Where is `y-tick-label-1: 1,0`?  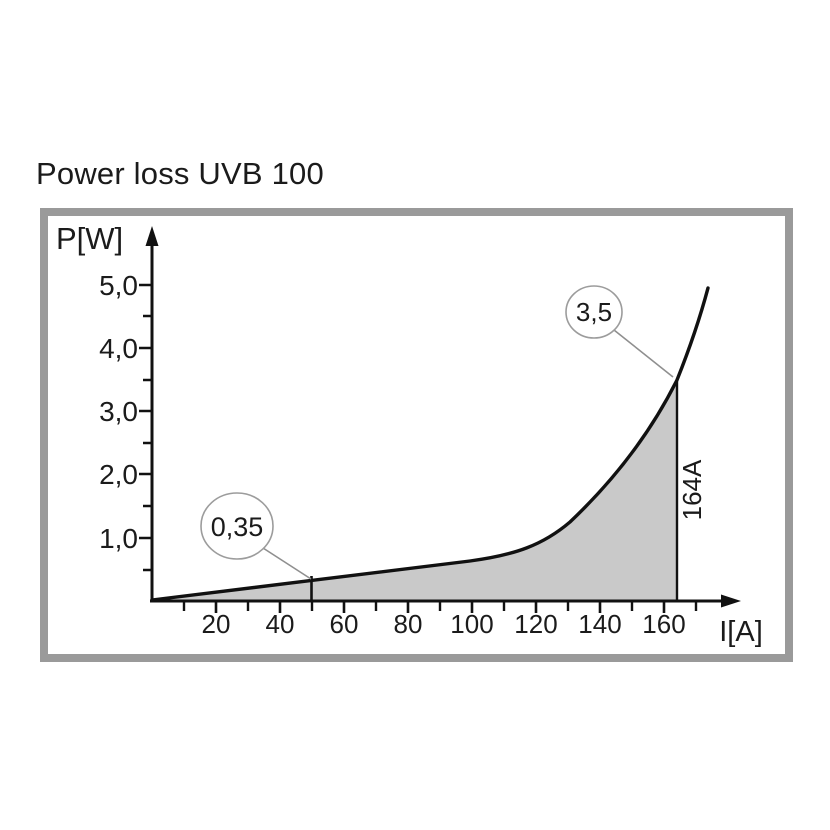 y-tick-label-1: 1,0 is located at coordinates (118, 538).